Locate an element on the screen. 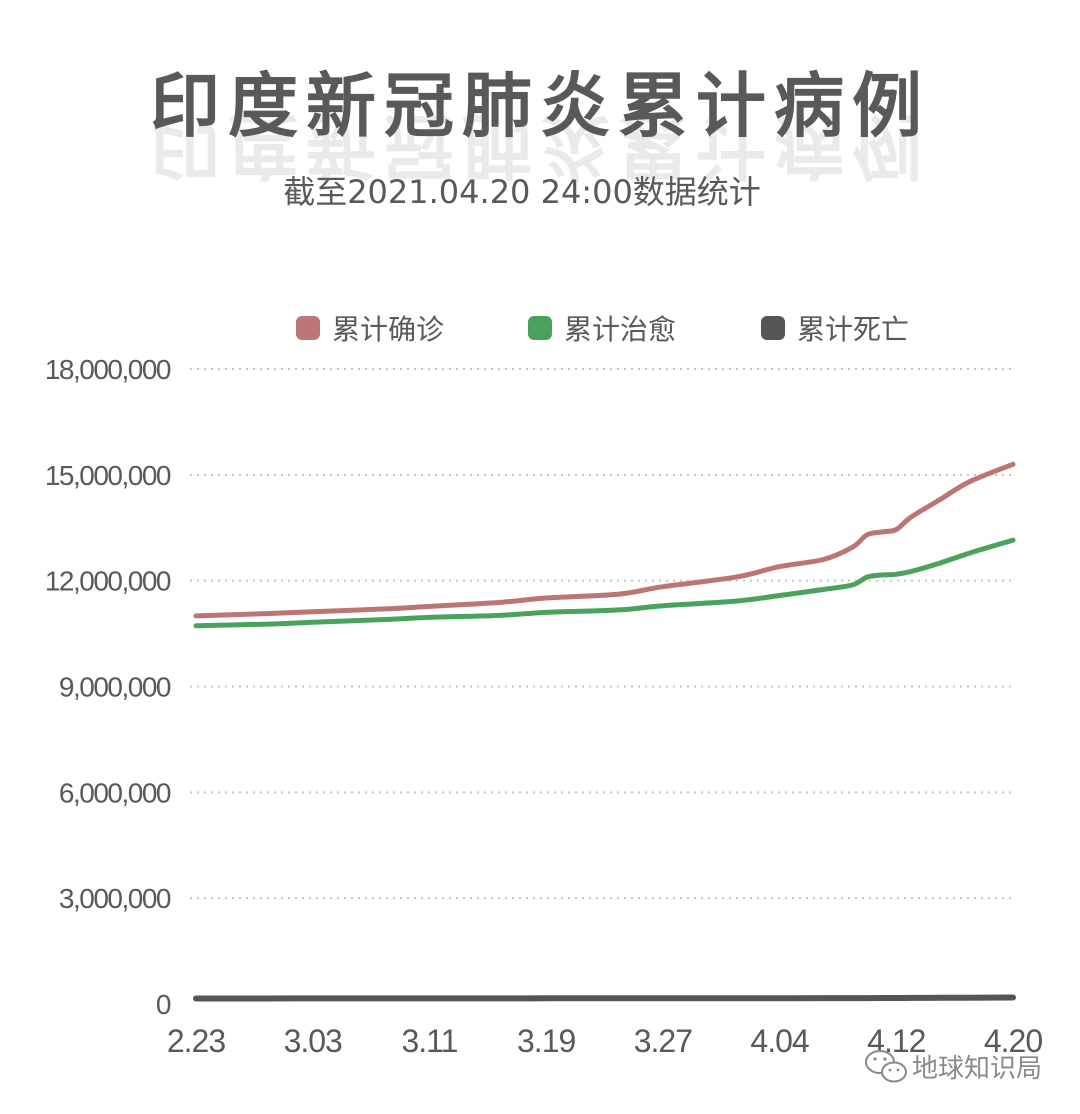 This screenshot has width=1080, height=1114. legend: 累计确诊 累计治愈 累计死亡 is located at coordinates (602, 329).